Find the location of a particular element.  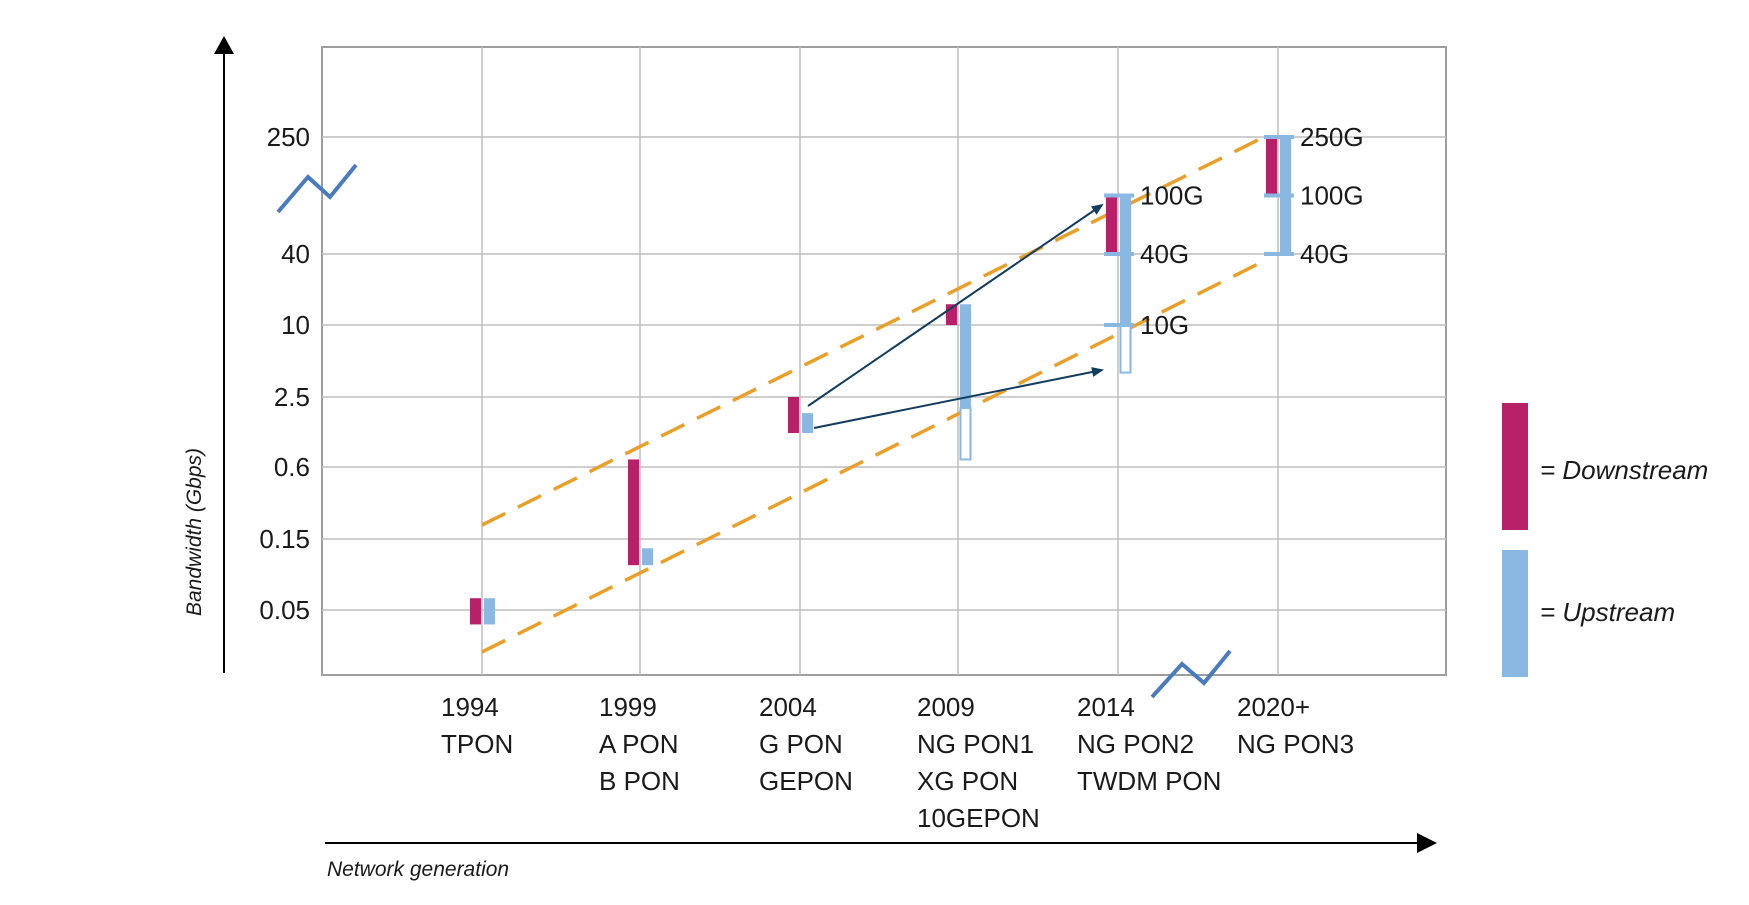

x-category-name: G PON is located at coordinates (801, 744).